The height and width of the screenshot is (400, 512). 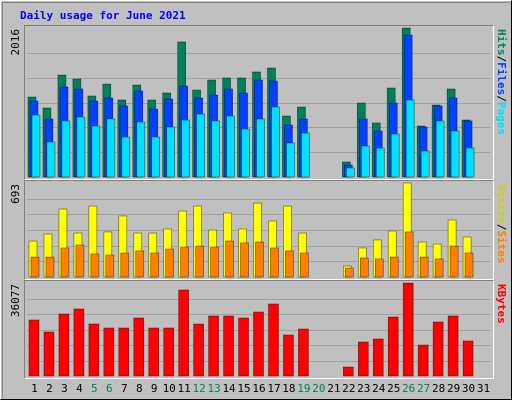 What do you see at coordinates (184, 388) in the screenshot?
I see `x-tick-label: 11` at bounding box center [184, 388].